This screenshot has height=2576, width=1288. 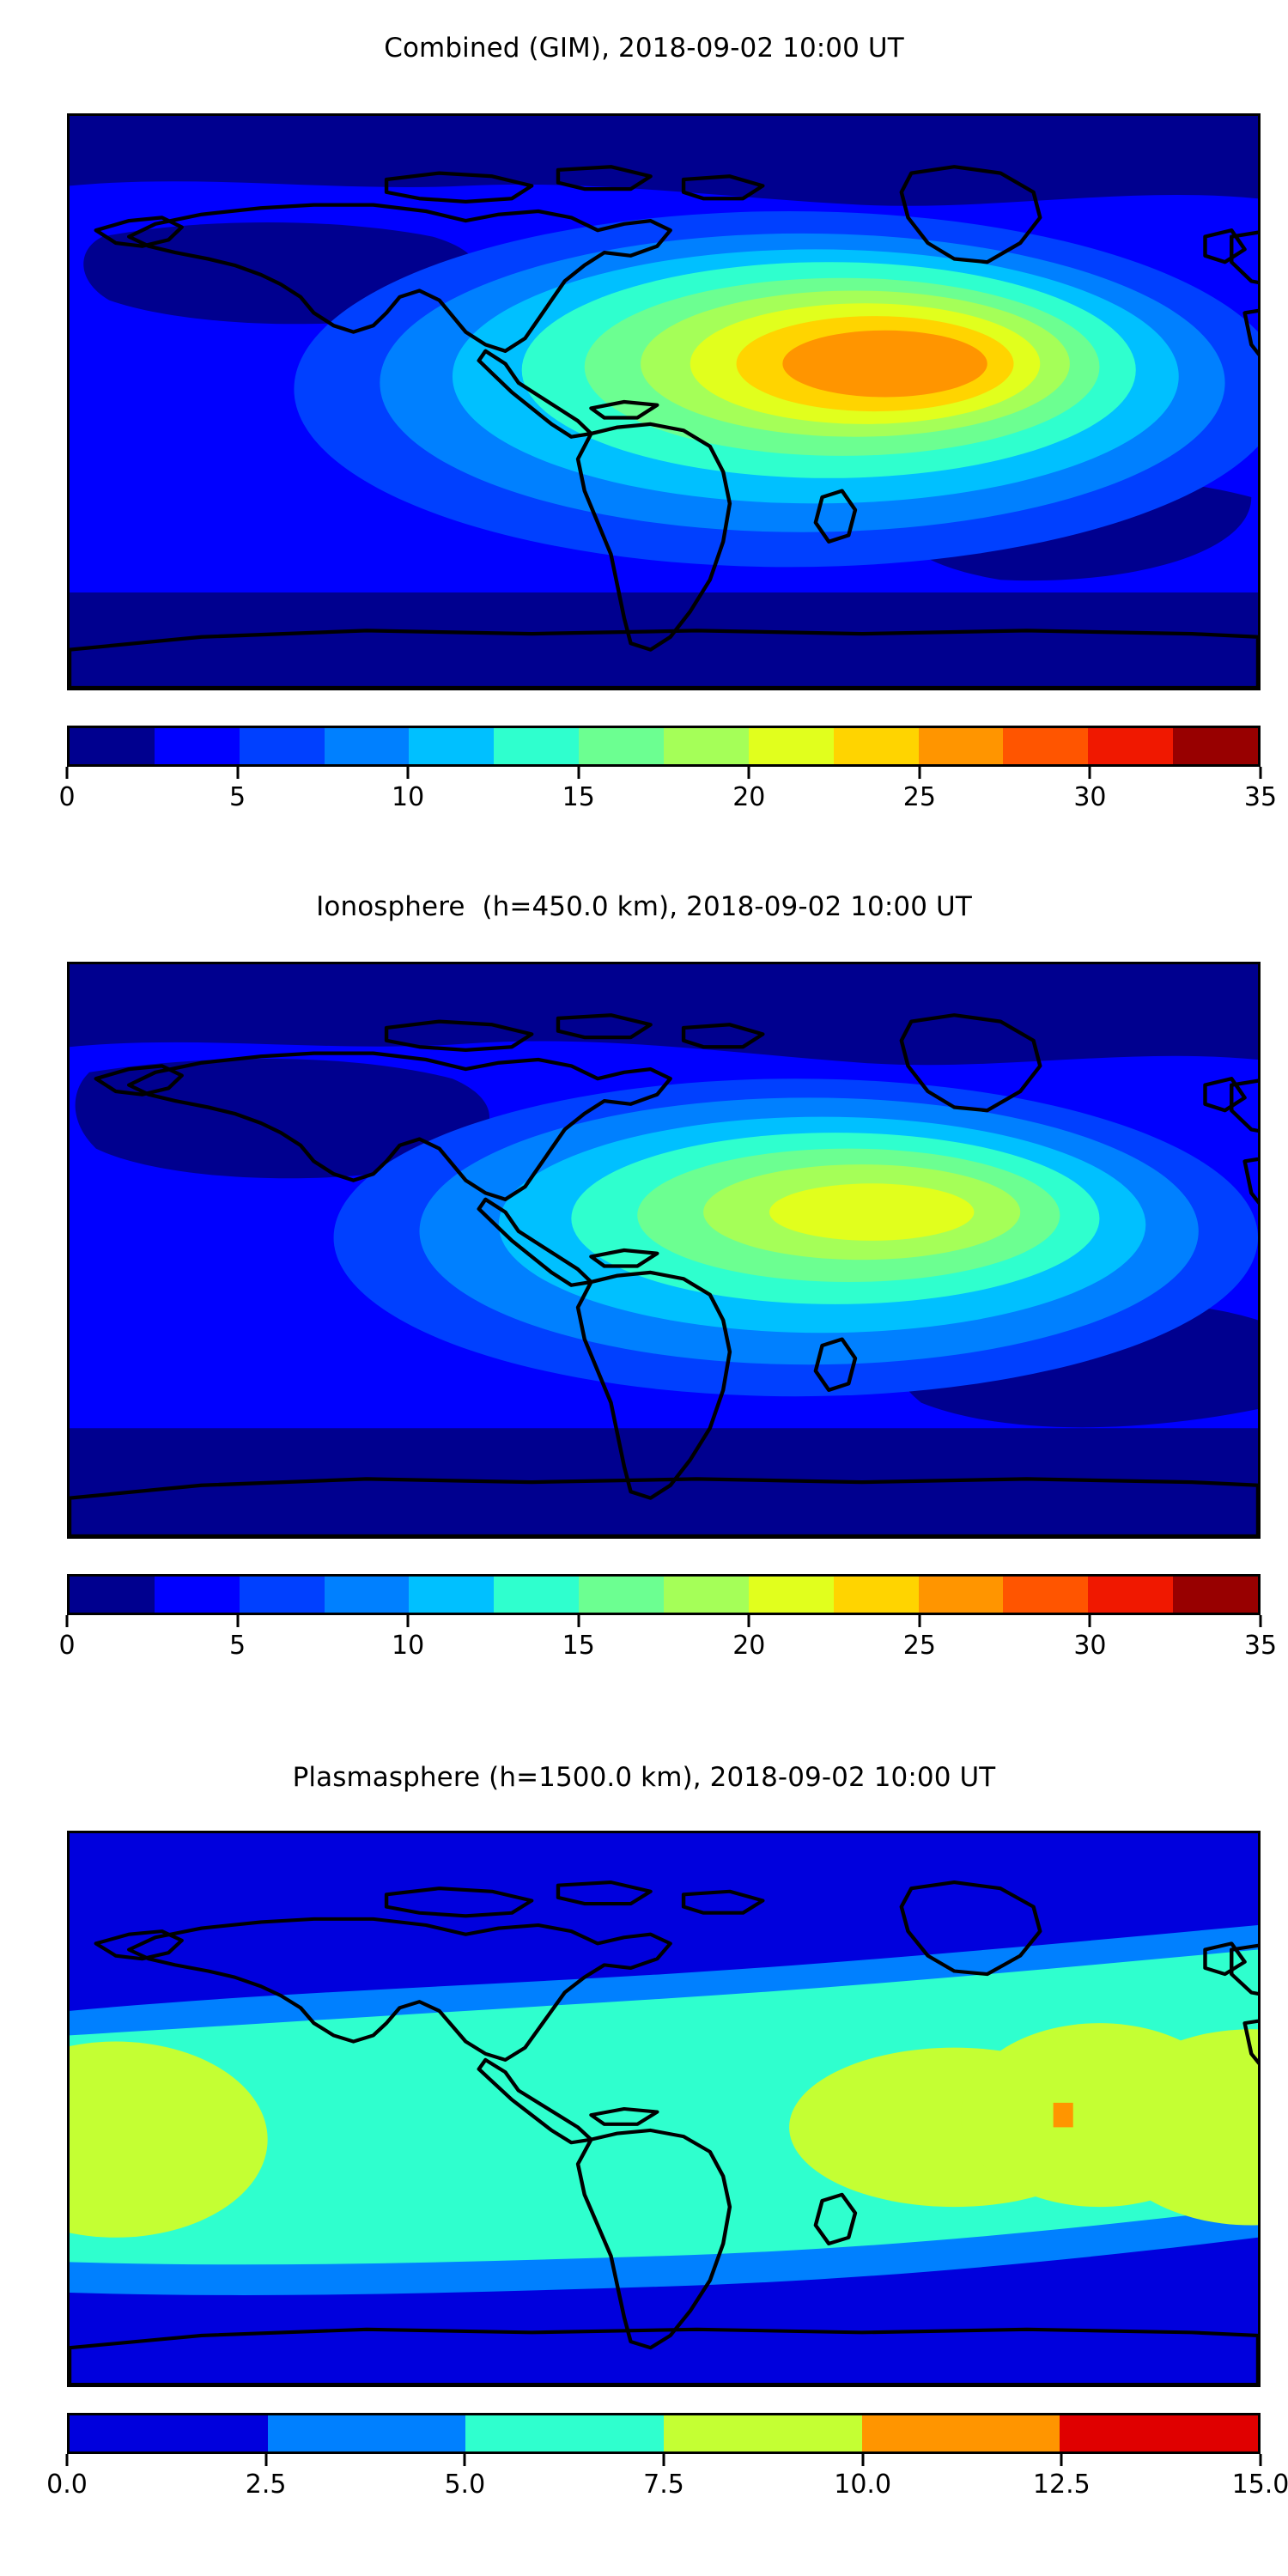 I want to click on colorbar-ionosphere-bands, so click(x=664, y=1594).